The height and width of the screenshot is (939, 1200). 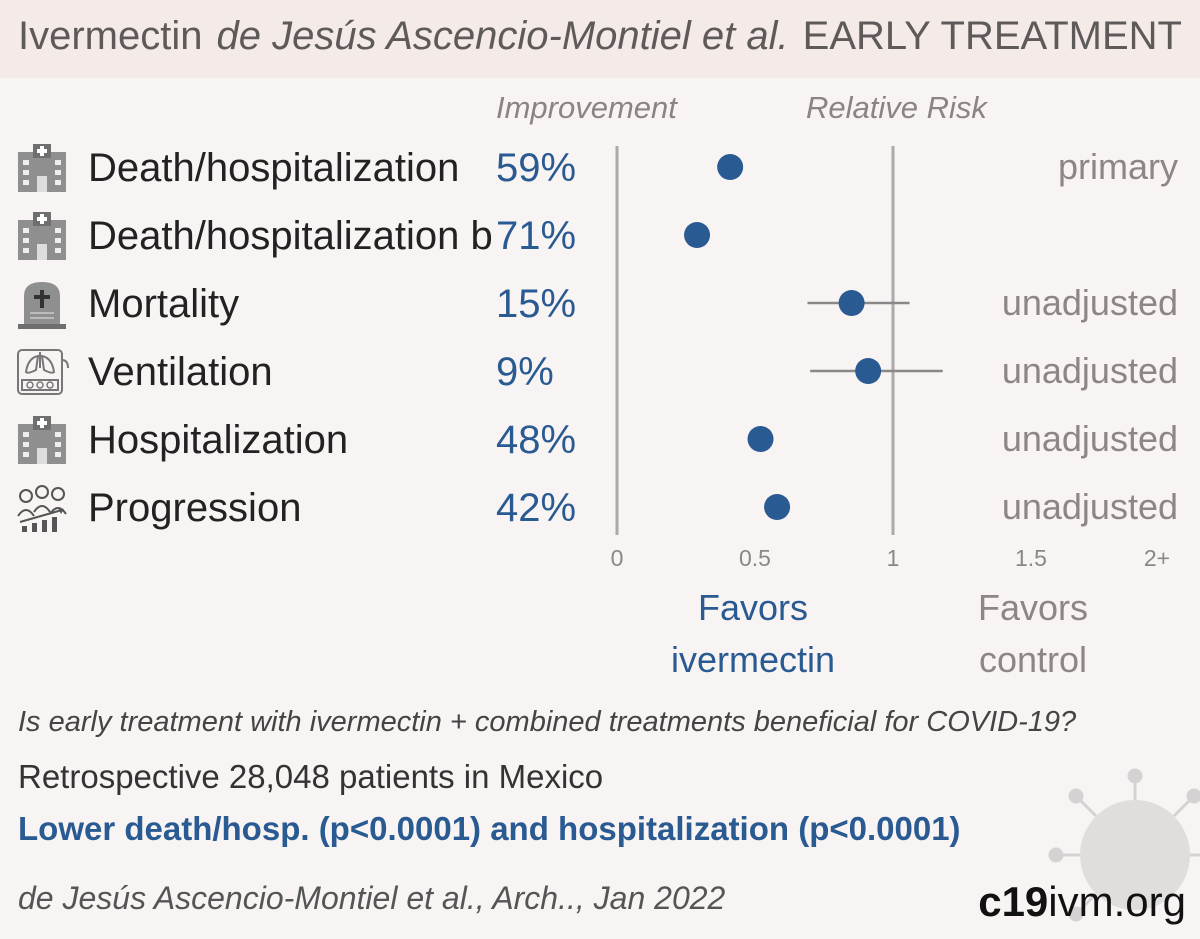 What do you see at coordinates (180, 372) in the screenshot?
I see `outcome-label: Ventilation` at bounding box center [180, 372].